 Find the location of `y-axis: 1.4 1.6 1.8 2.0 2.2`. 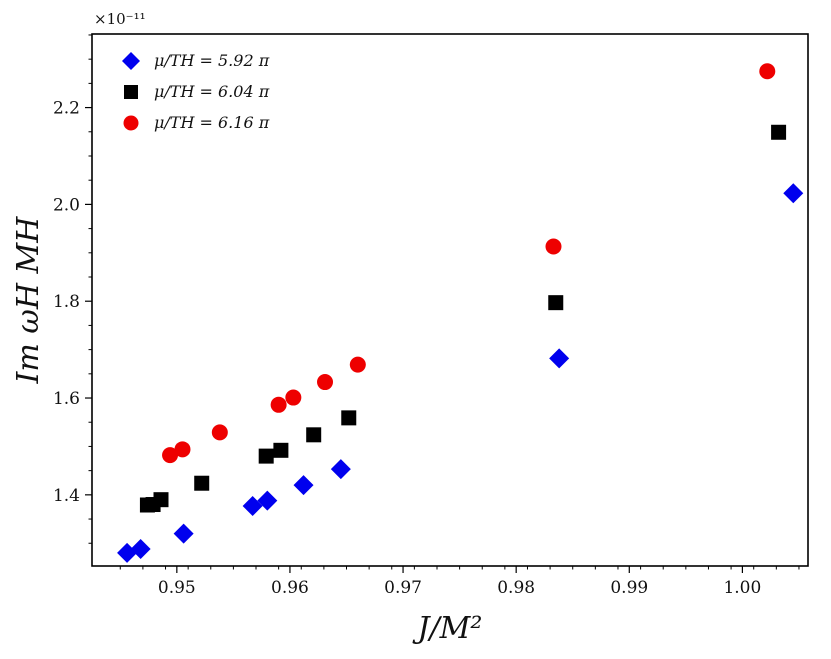

y-axis: 1.4 1.6 1.8 2.0 2.2 is located at coordinates (72, 289).